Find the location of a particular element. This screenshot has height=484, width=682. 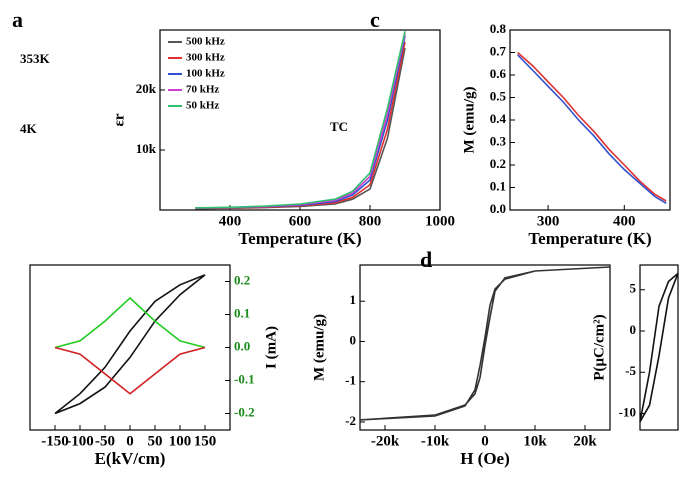

x-axis-label: H (Oe) is located at coordinates (485, 458).